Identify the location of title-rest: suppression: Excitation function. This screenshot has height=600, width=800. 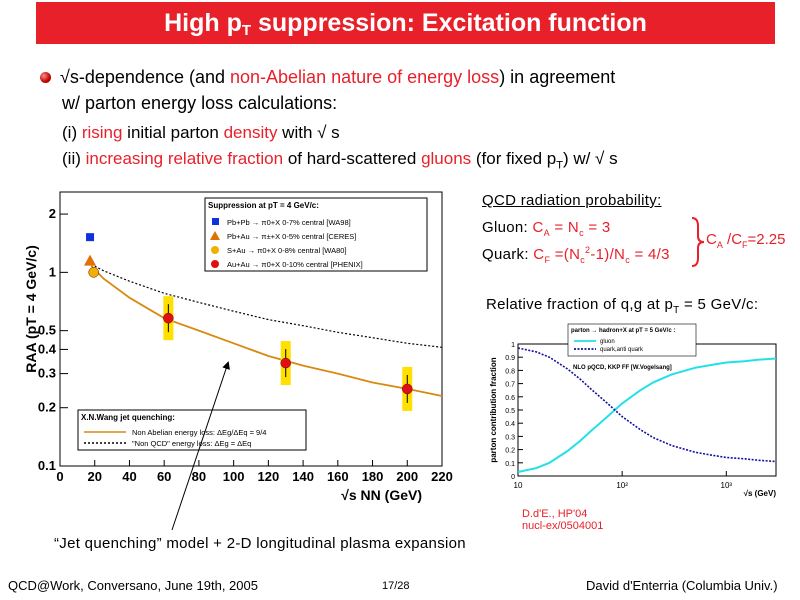
(449, 23).